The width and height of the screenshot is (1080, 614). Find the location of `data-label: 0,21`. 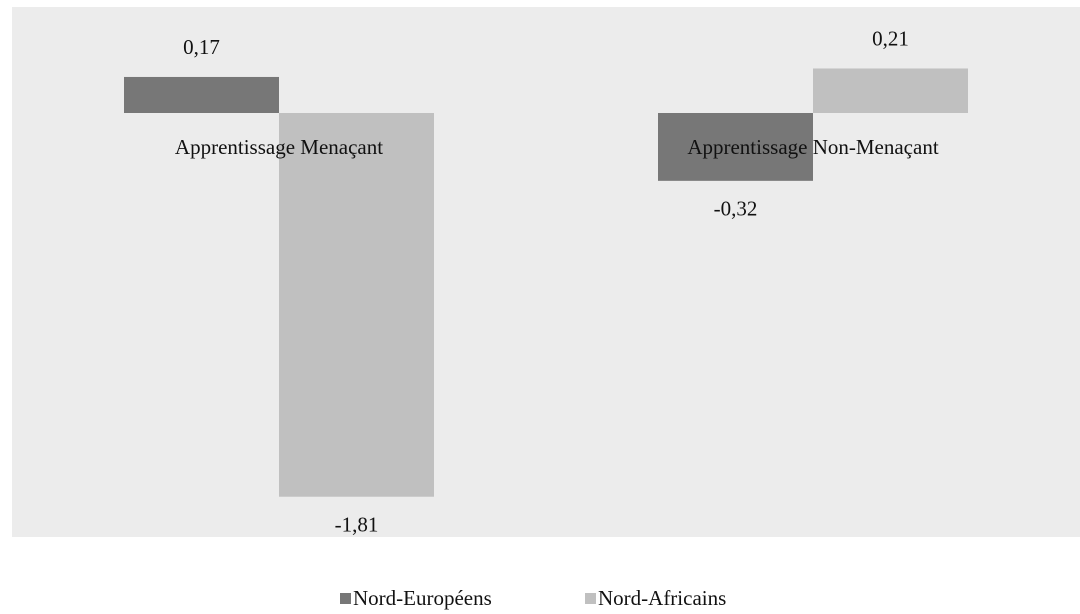

data-label: 0,21 is located at coordinates (890, 38).